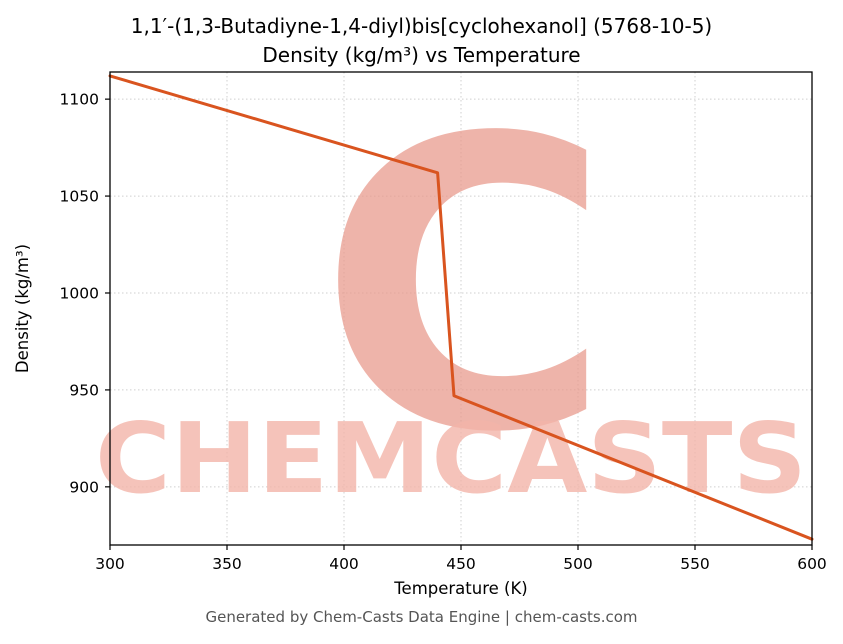  Describe the element at coordinates (812, 564) in the screenshot. I see `x-tick-label: 600` at that location.